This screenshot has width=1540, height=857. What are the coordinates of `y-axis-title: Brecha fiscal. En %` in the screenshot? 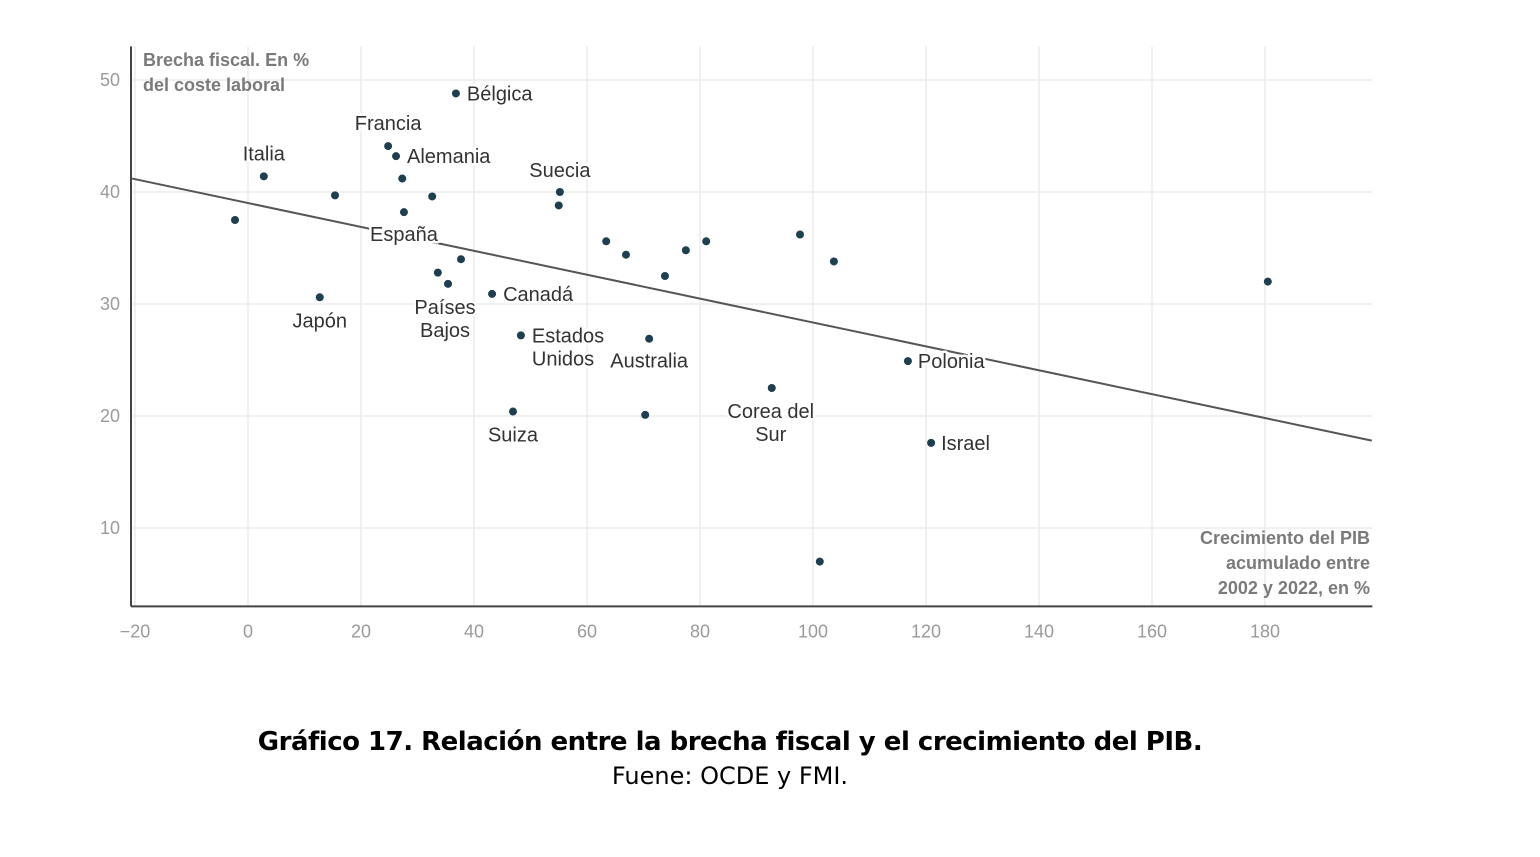 It's located at (226, 60).